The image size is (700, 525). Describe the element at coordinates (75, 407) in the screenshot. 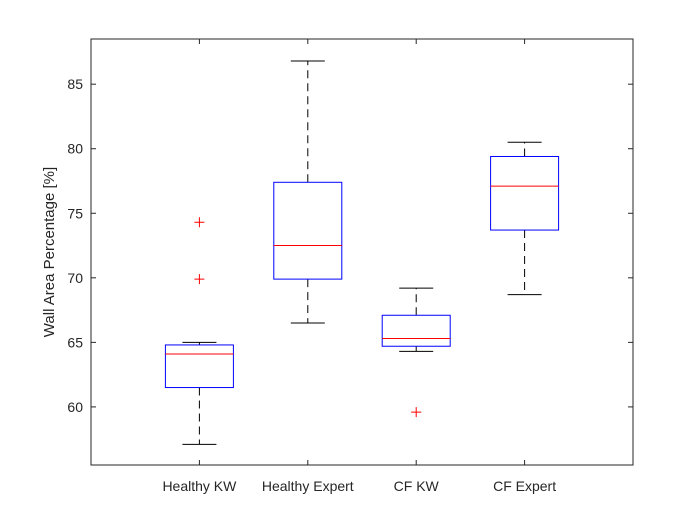

I see `y-tick-label: 60` at that location.